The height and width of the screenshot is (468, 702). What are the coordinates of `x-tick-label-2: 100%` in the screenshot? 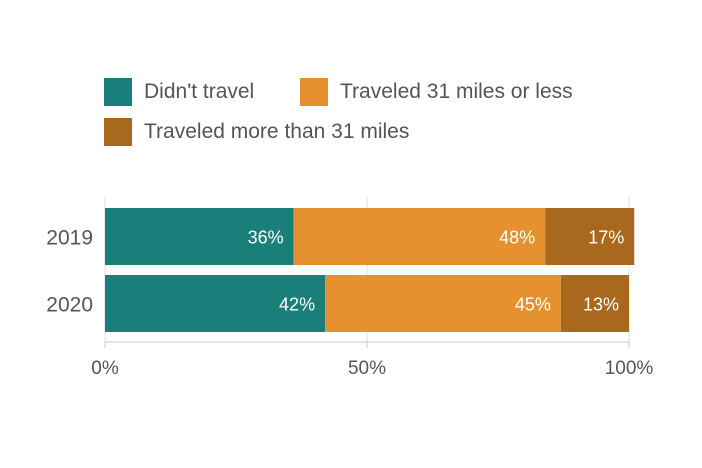 It's located at (629, 368).